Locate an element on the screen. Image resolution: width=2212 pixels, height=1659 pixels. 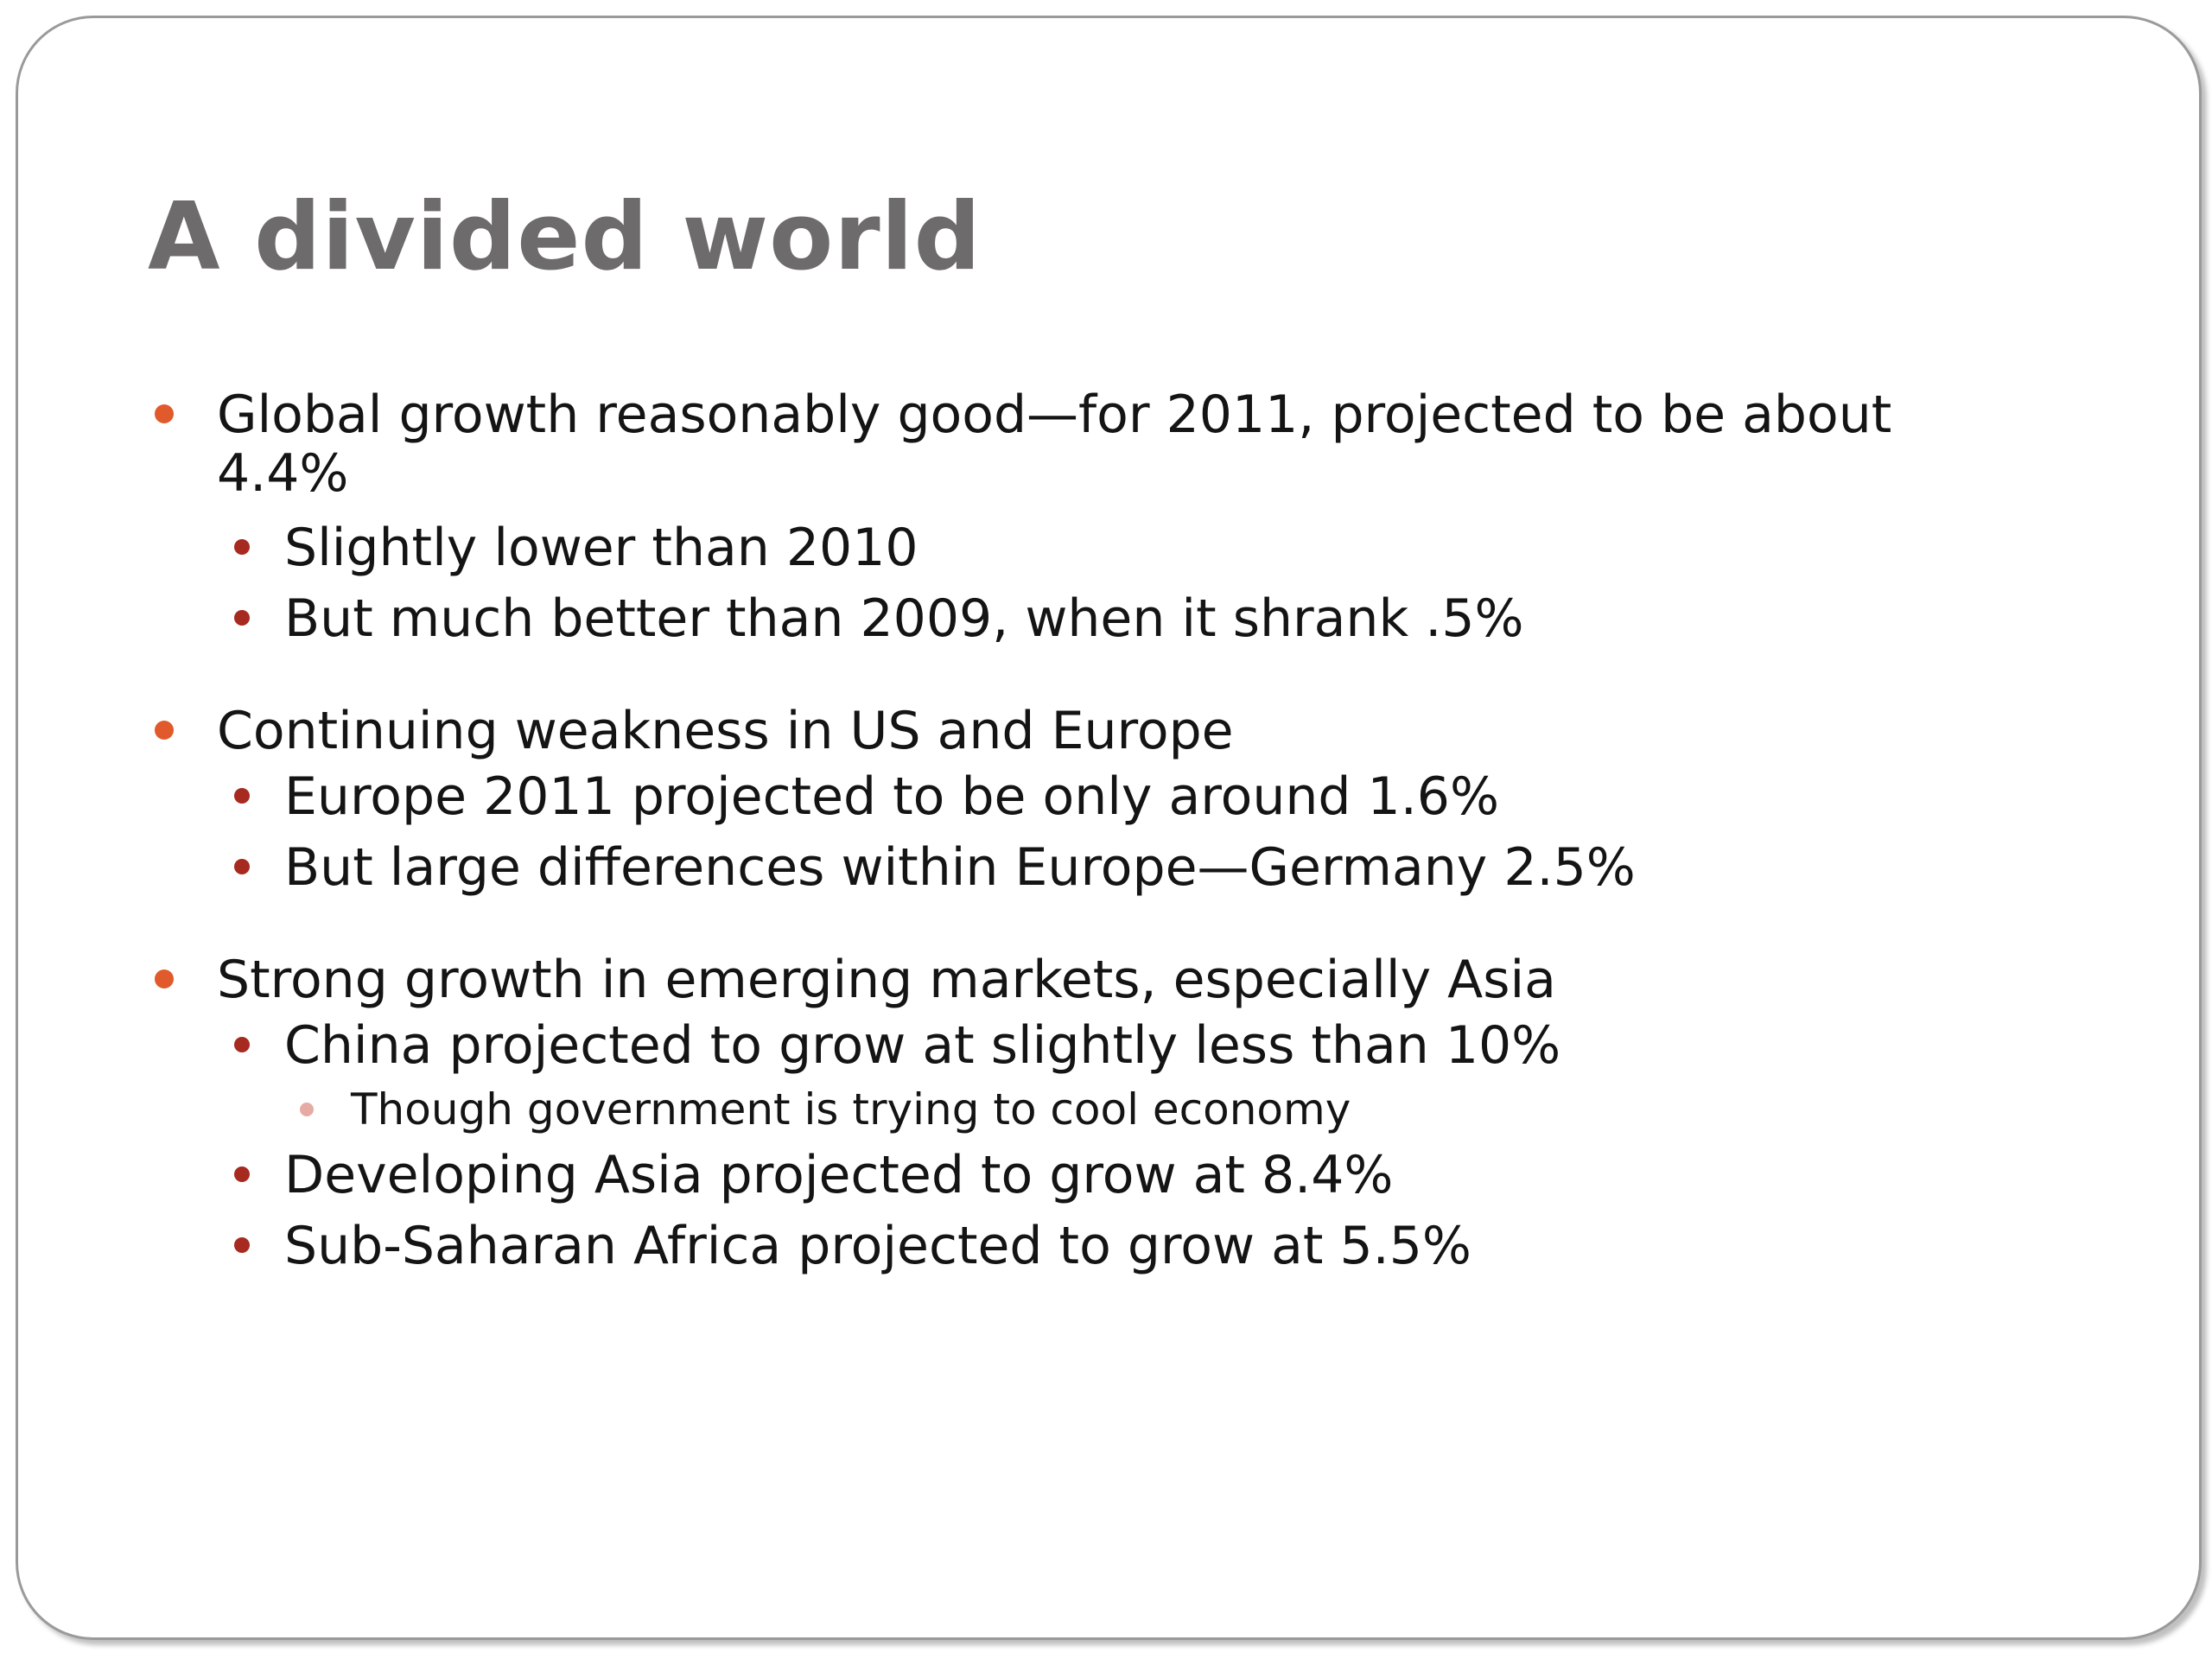
sub-bullet-item: Slightly lower than 2010 is located at coordinates (1055, 547).